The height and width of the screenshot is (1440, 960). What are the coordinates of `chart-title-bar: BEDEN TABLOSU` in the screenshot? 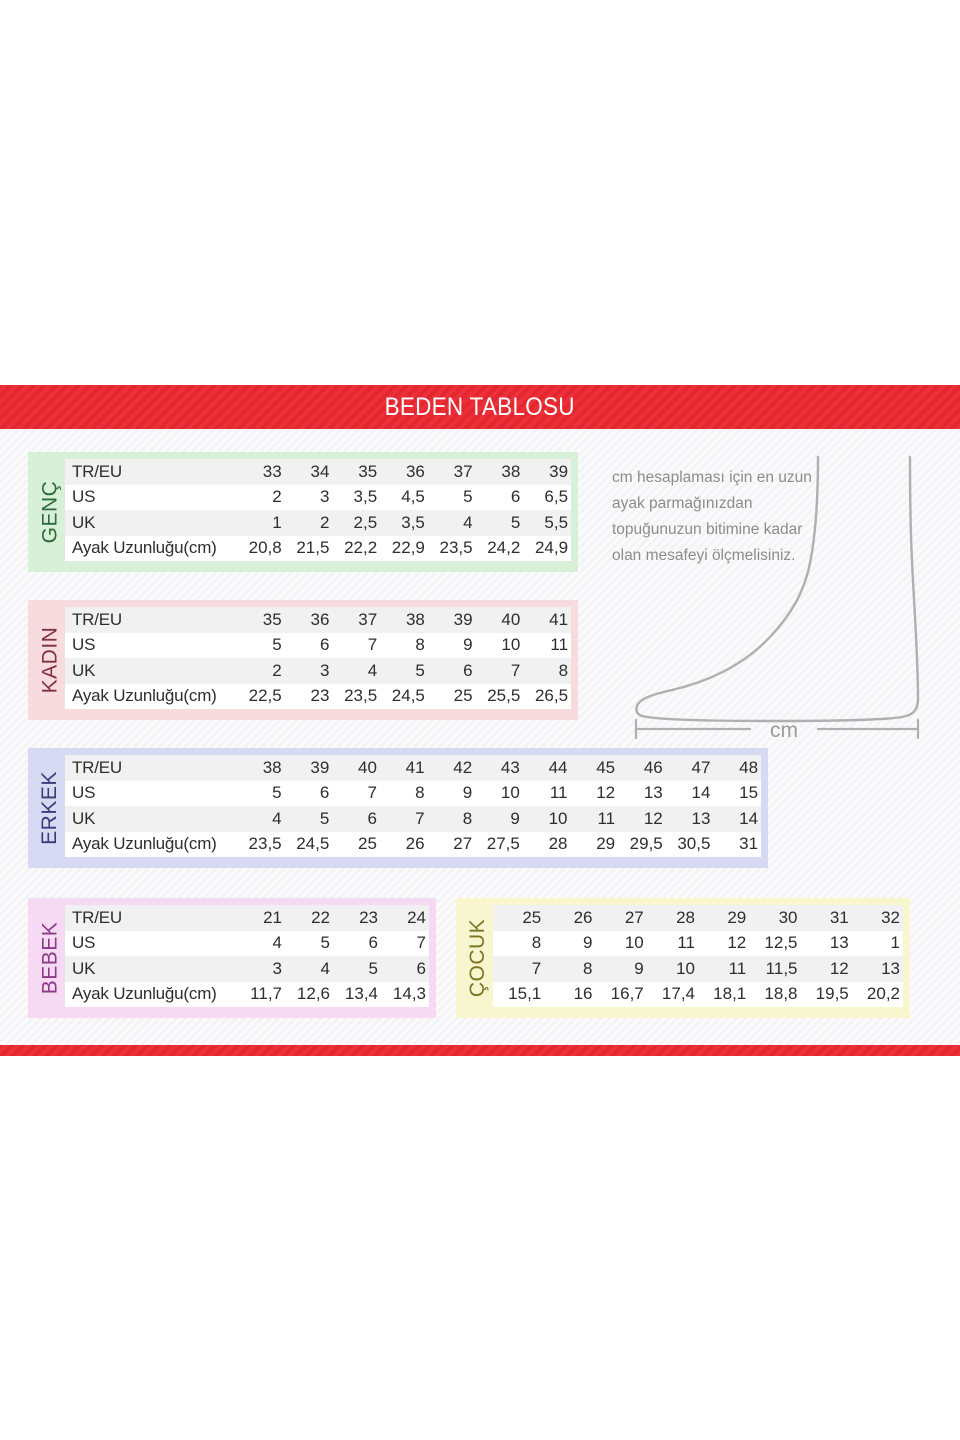 It's located at (480, 407).